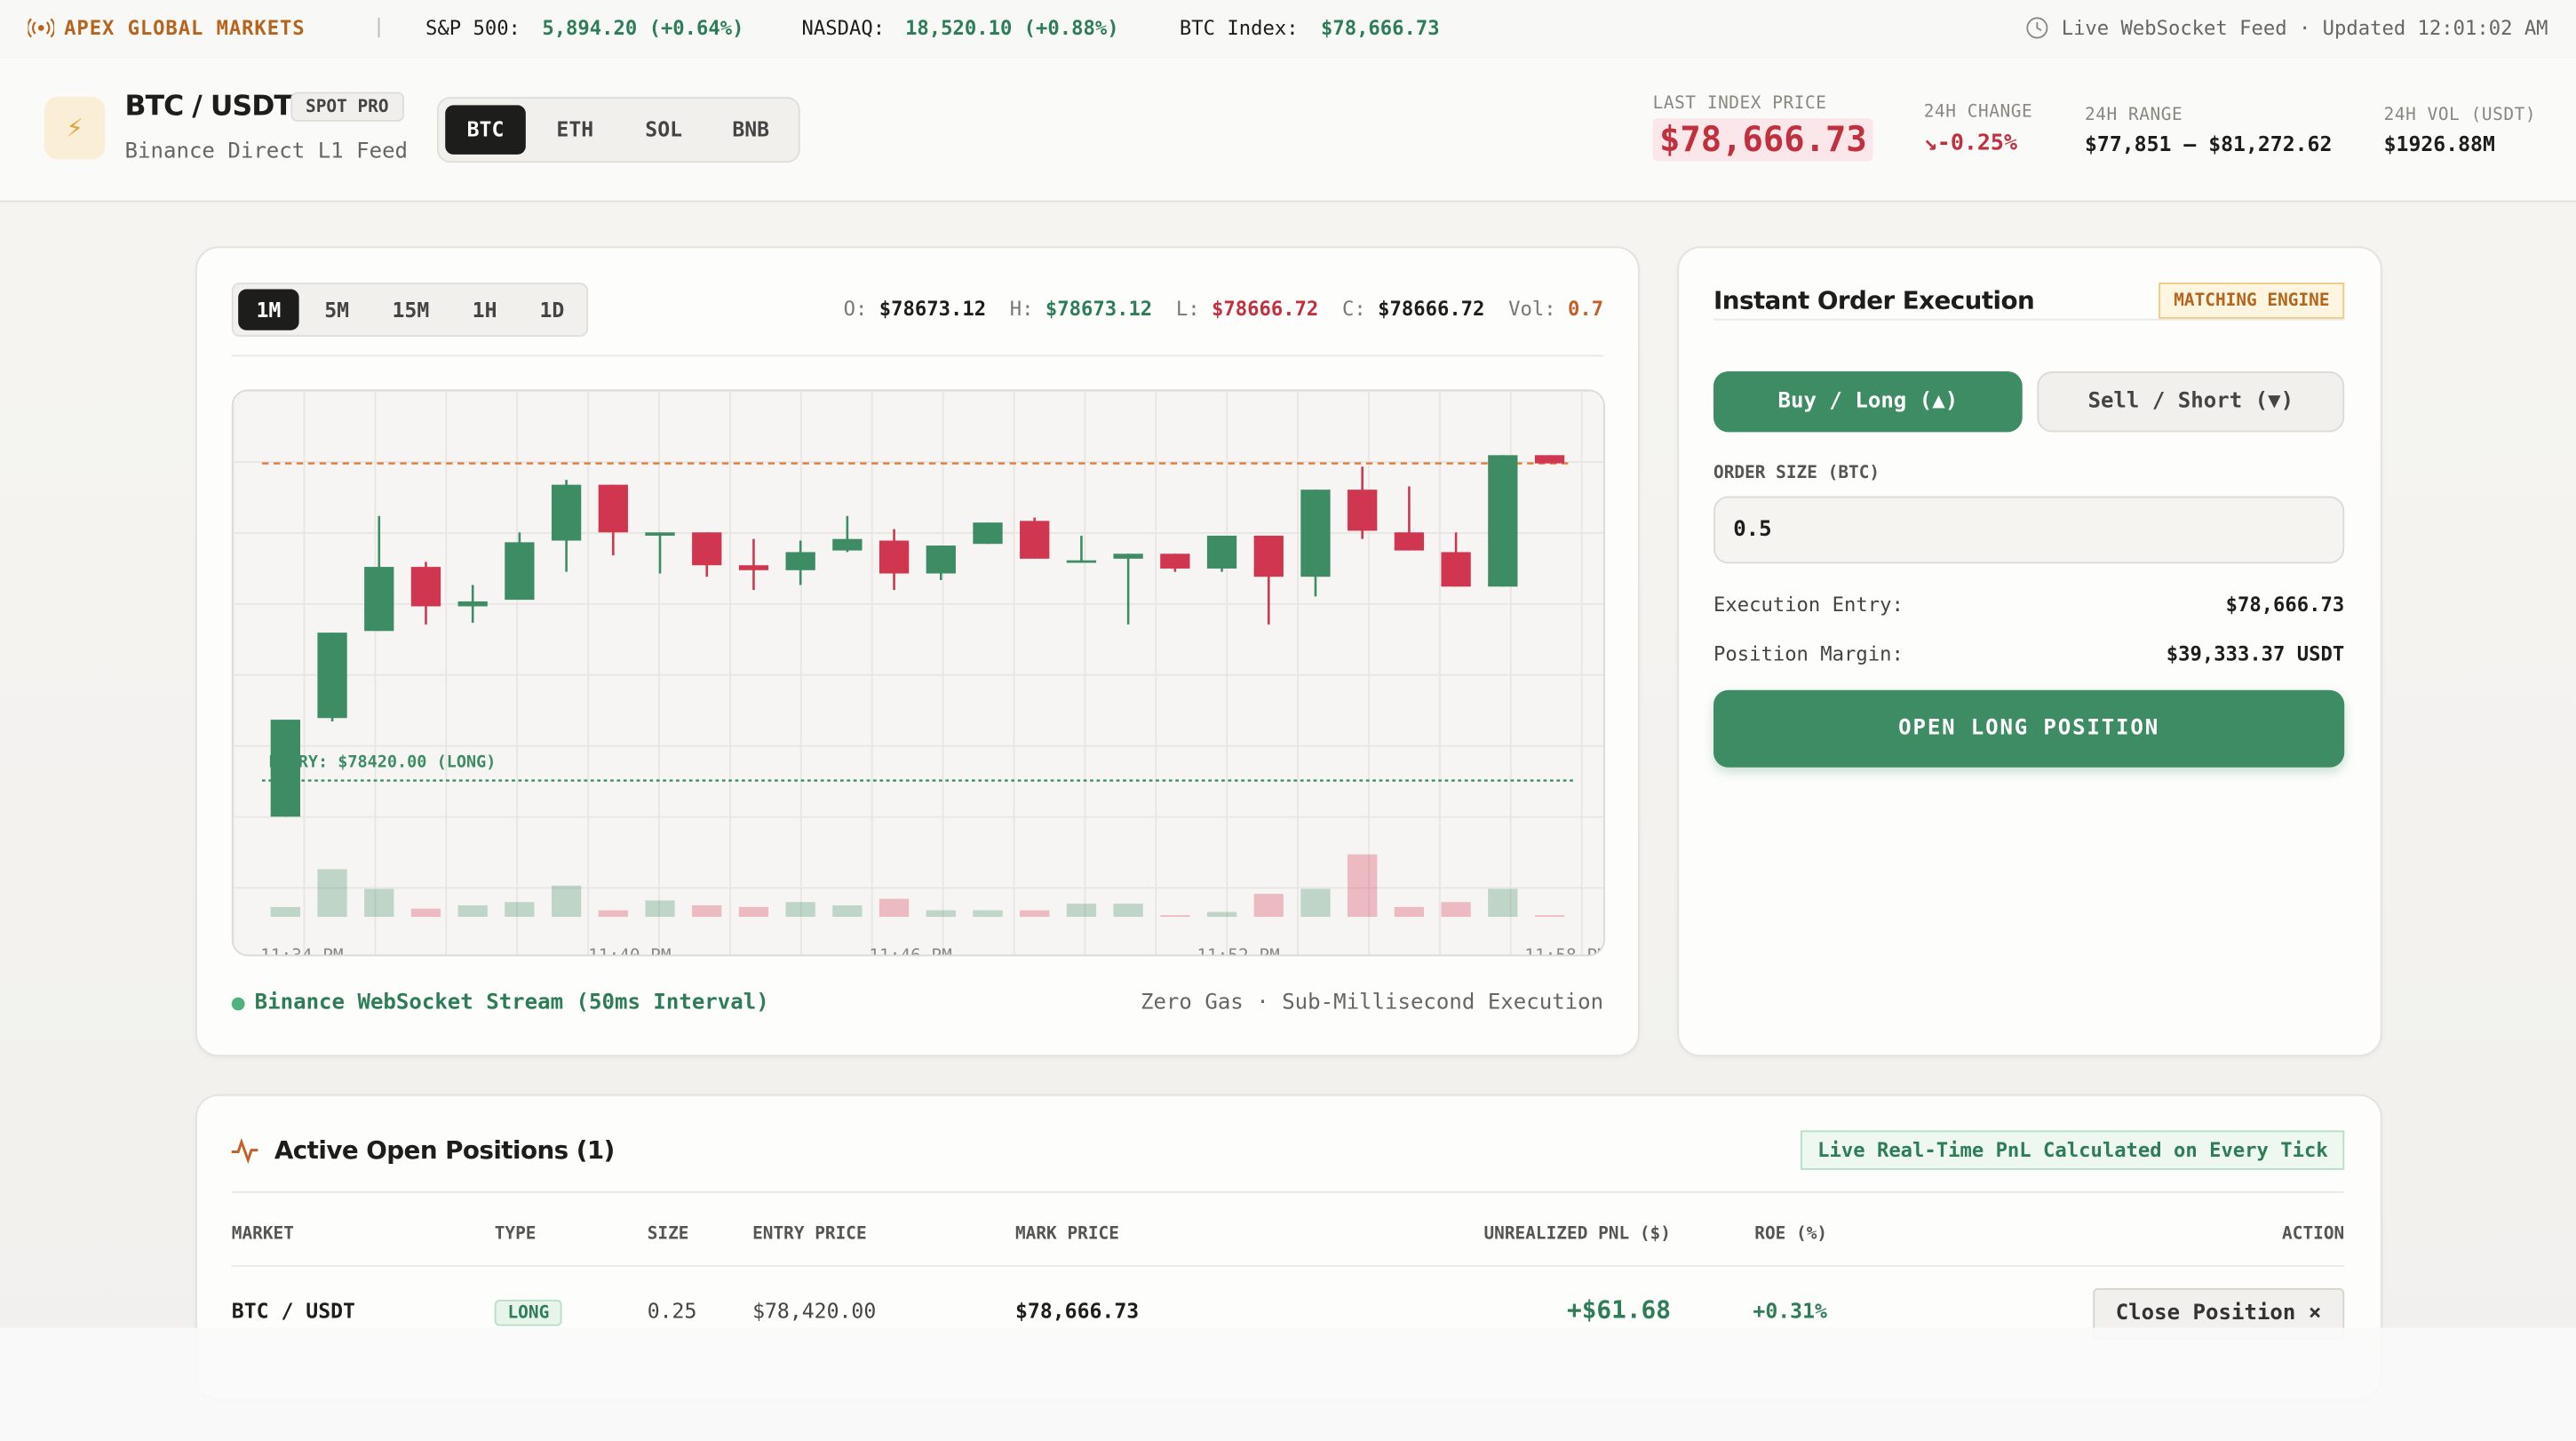 This screenshot has height=1441, width=2576. What do you see at coordinates (1012, 28) in the screenshot?
I see `ticker-value: 18,520.10 (+0.88%)` at bounding box center [1012, 28].